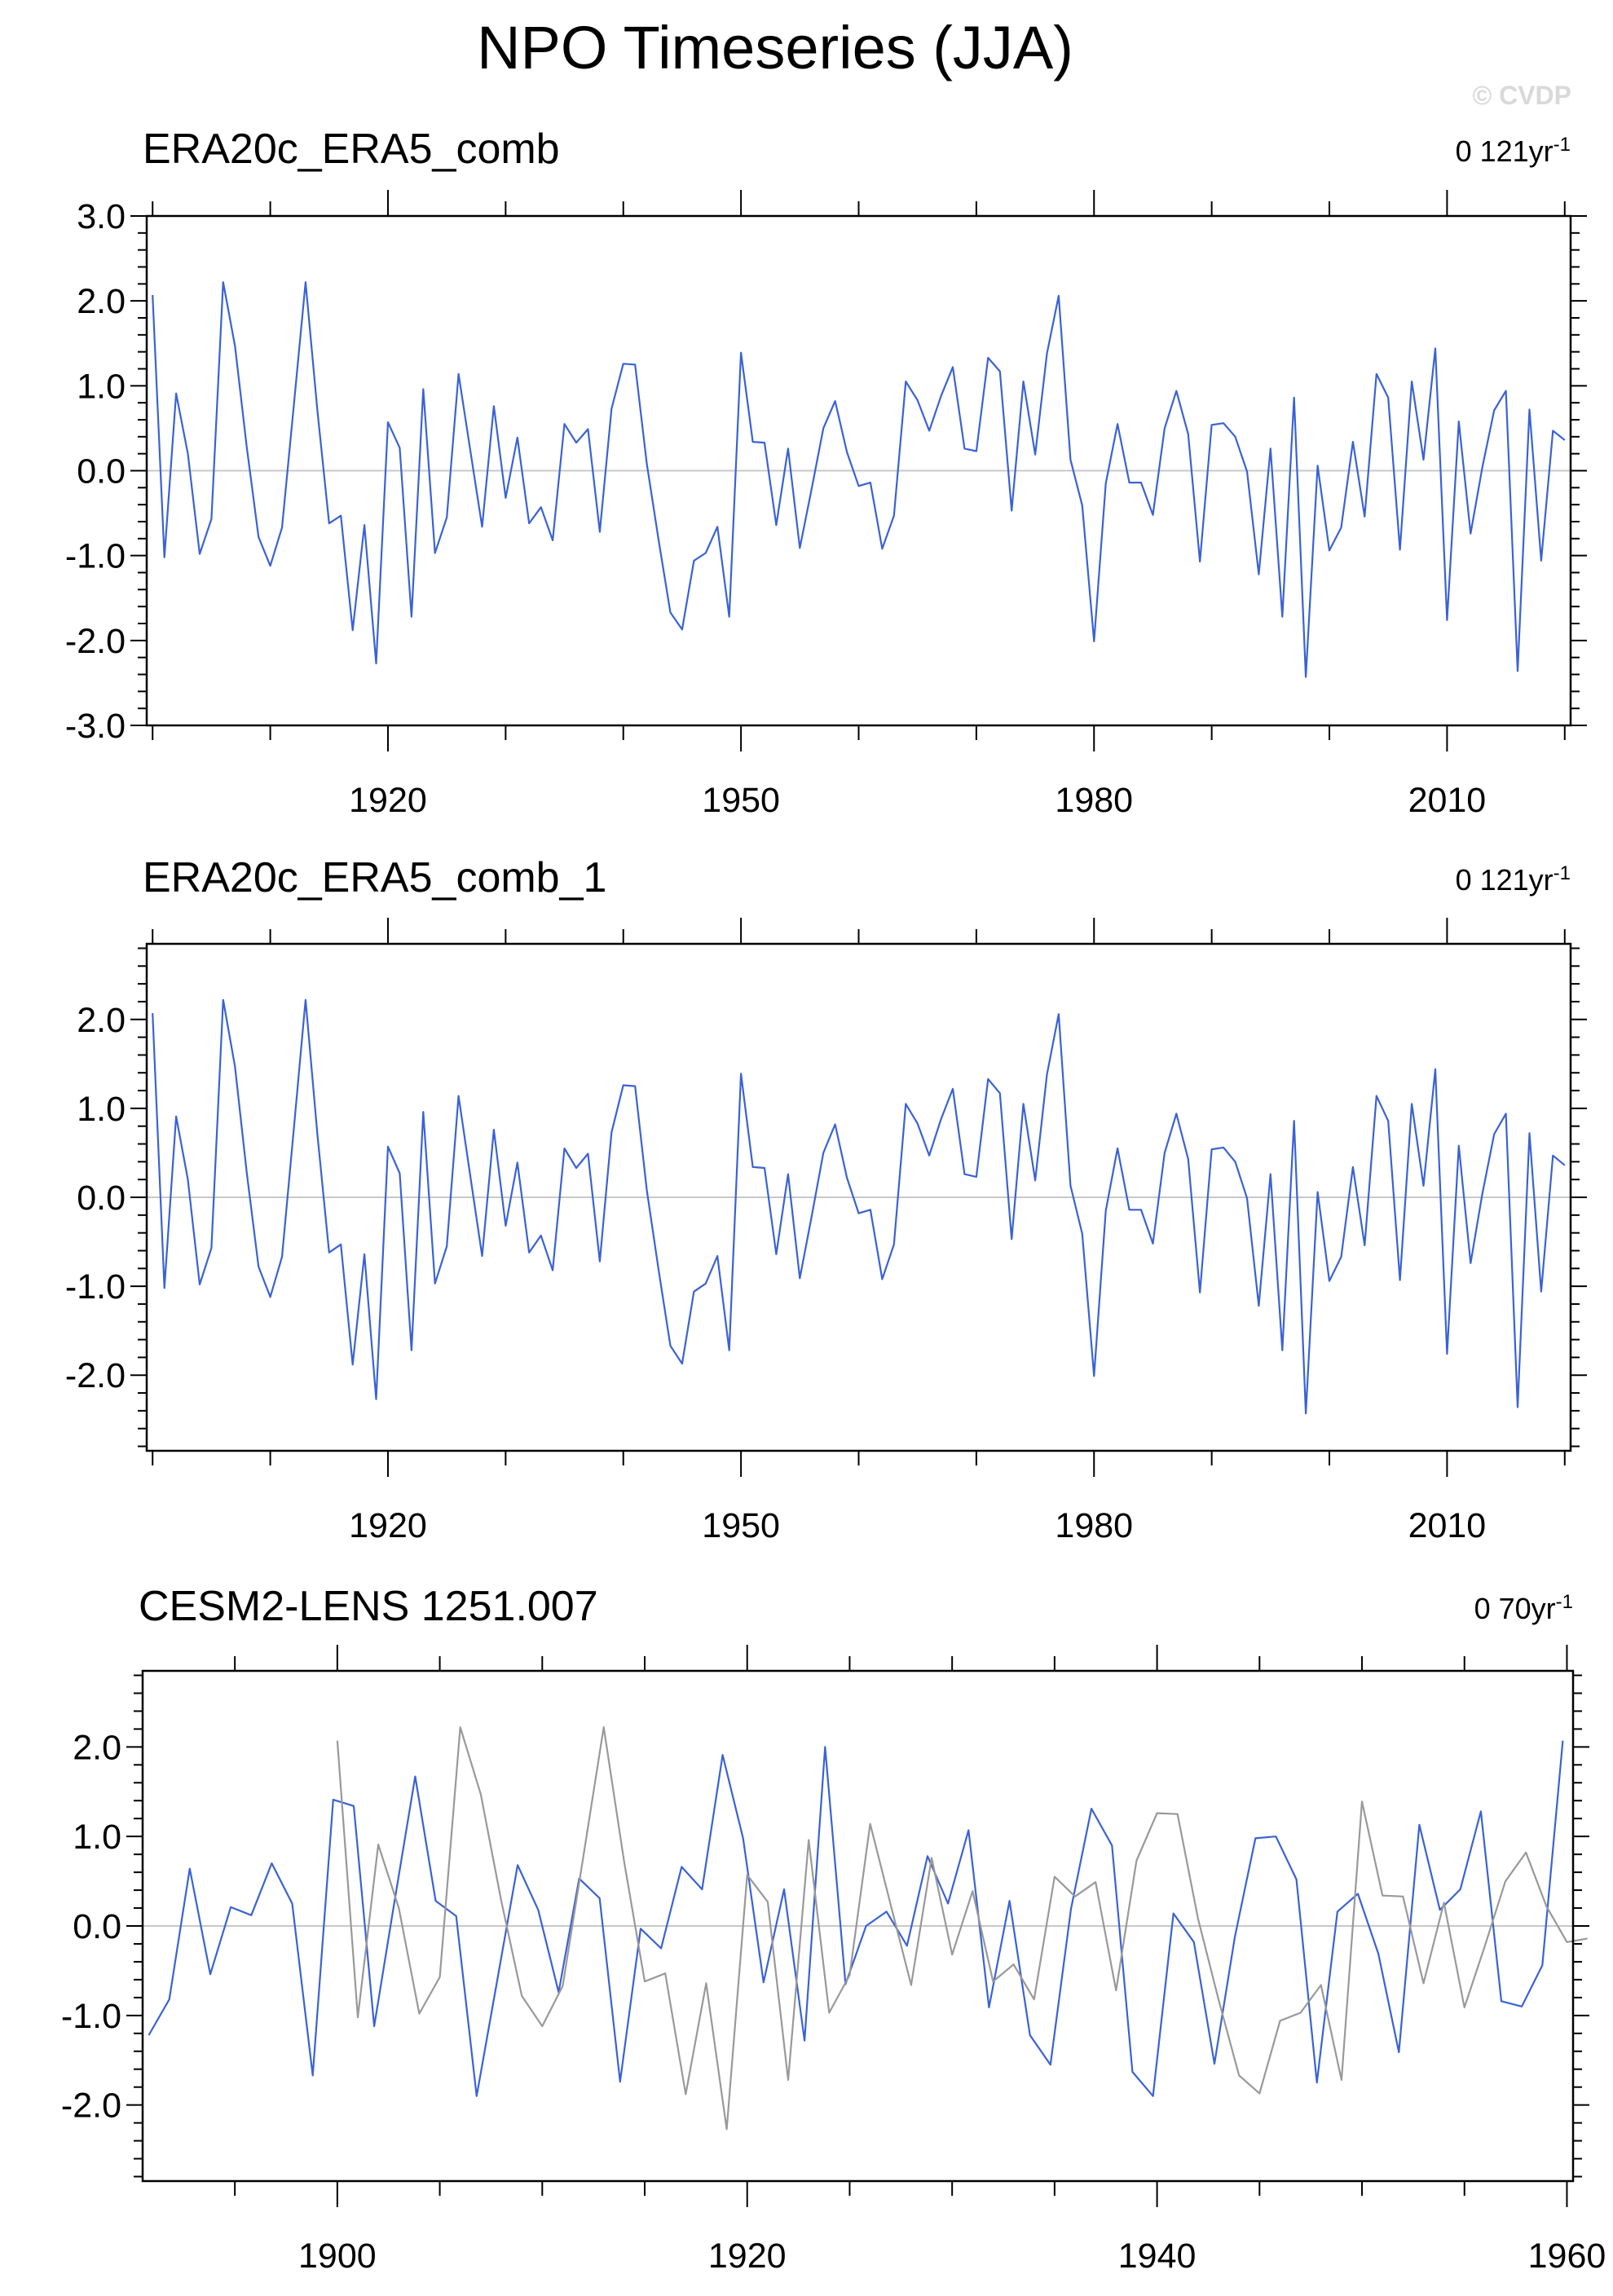 The height and width of the screenshot is (2296, 1613). What do you see at coordinates (368, 1606) in the screenshot?
I see `panel-title: CESM2-LENS 1251.007` at bounding box center [368, 1606].